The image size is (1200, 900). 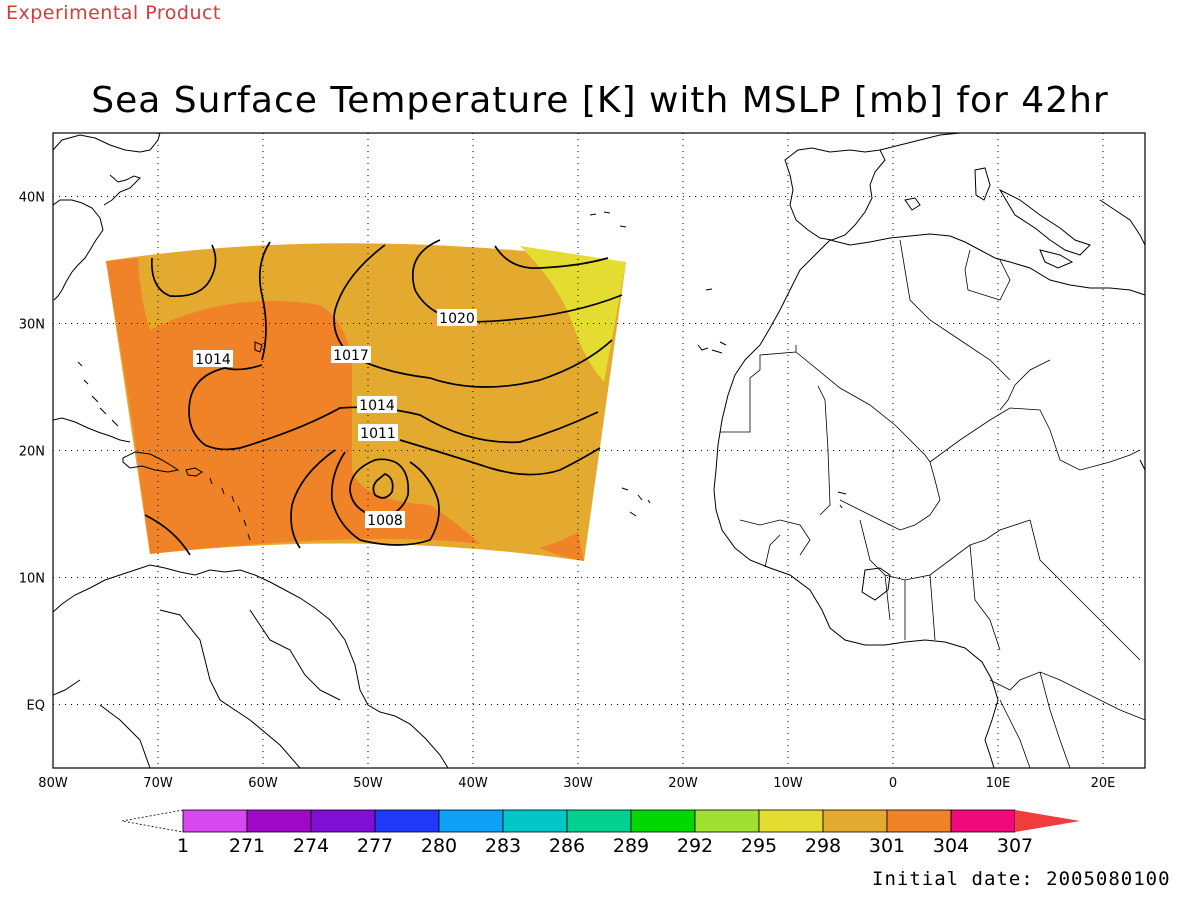 I want to click on lon-label-60W: 60W, so click(x=263, y=783).